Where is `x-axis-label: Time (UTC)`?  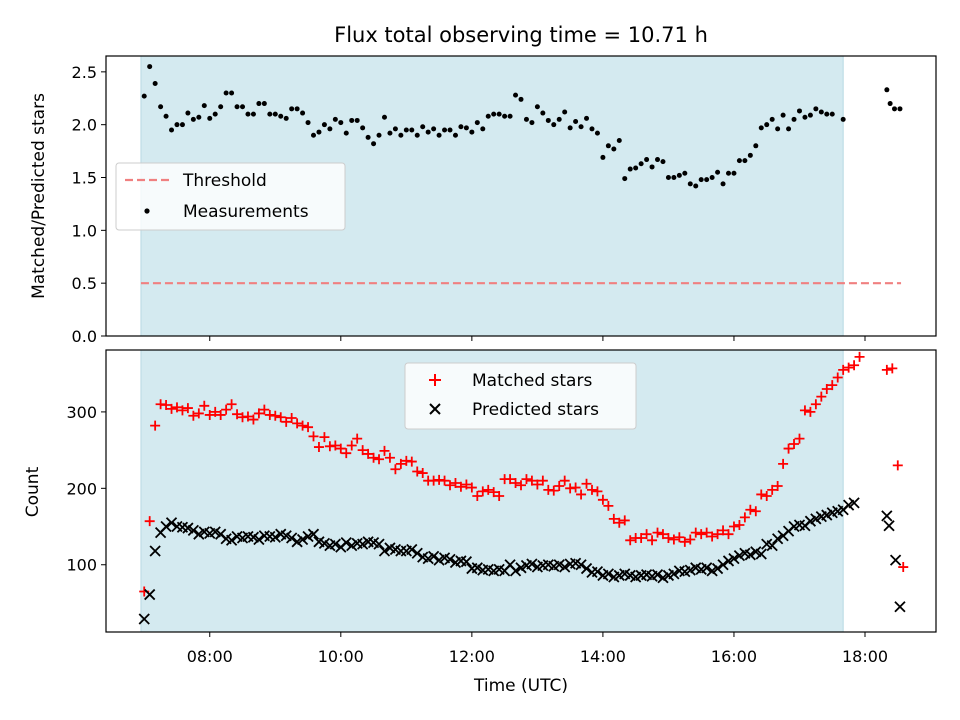
x-axis-label: Time (UTC) is located at coordinates (520, 686).